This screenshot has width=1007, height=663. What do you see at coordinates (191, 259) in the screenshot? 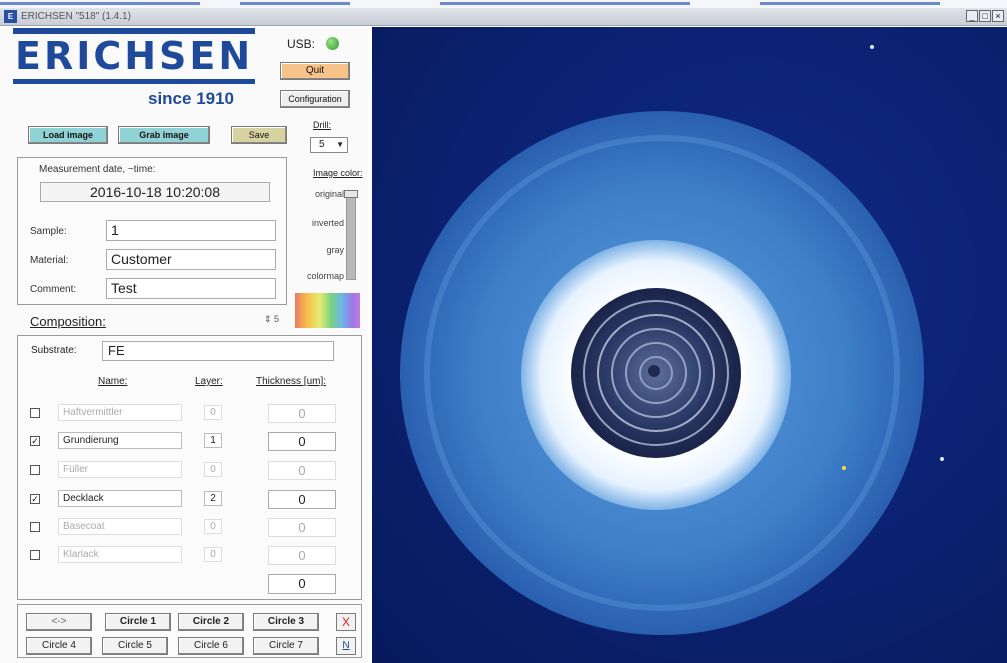
I see `material-field: Customer` at bounding box center [191, 259].